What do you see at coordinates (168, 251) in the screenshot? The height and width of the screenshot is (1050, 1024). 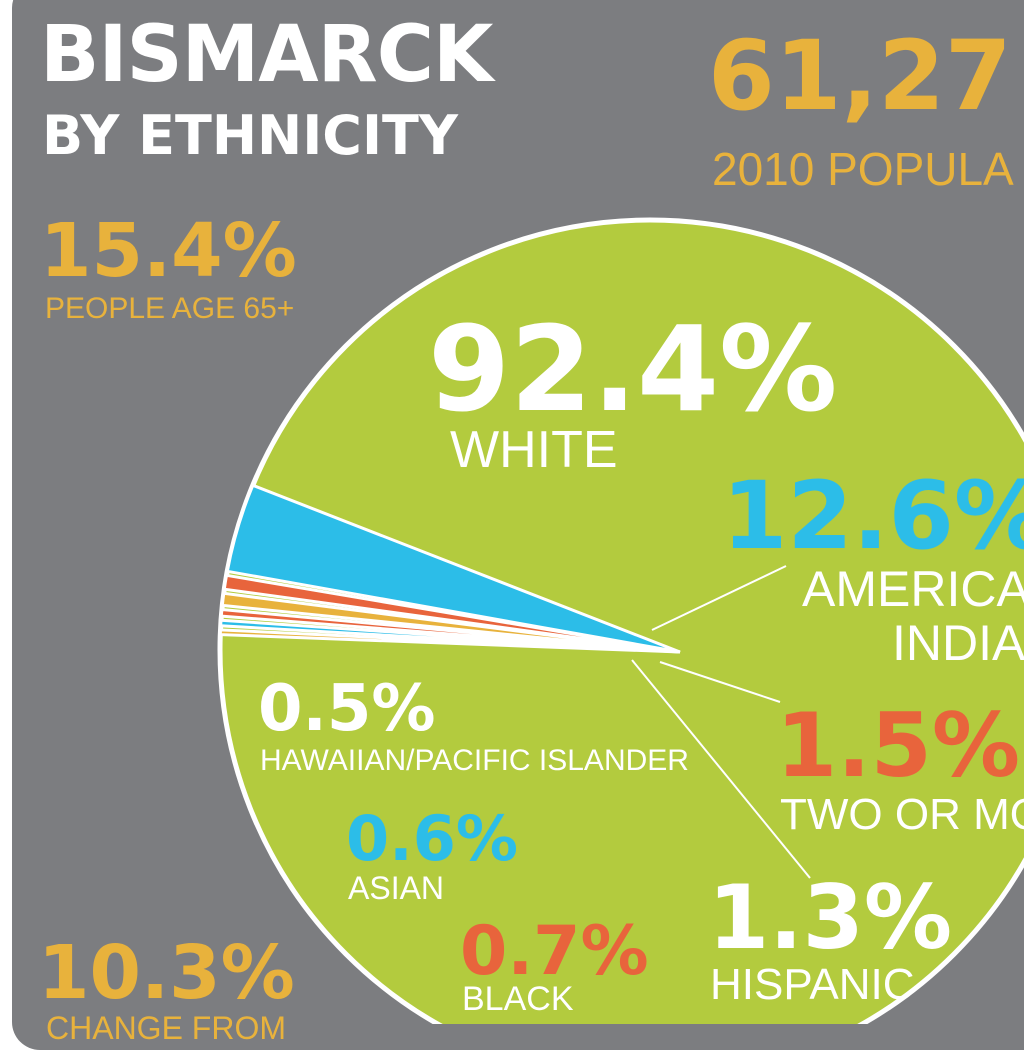 I see `age65-value: 15.4%` at bounding box center [168, 251].